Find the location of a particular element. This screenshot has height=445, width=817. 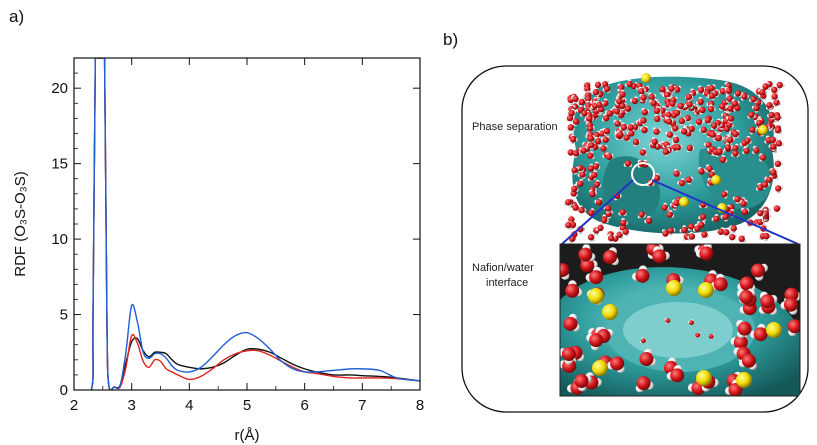

y-tick-label: 10 is located at coordinates (59, 239).